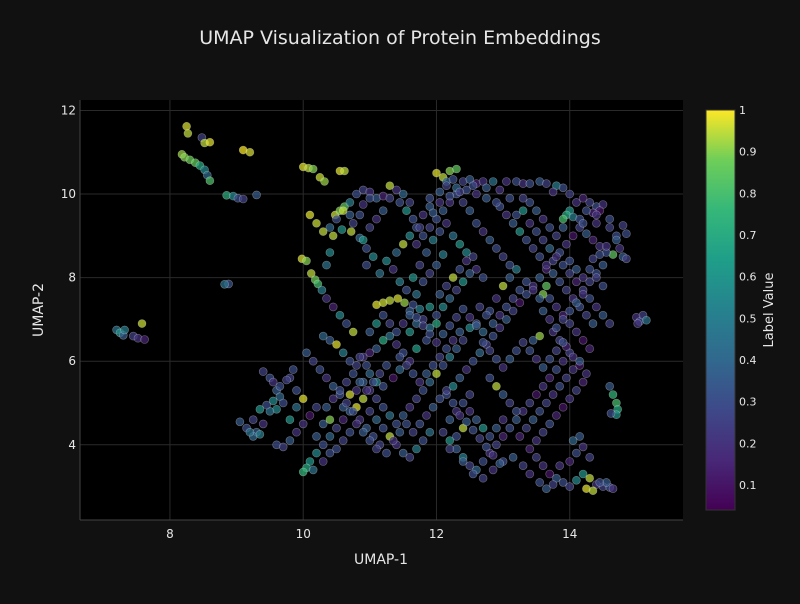 The image size is (800, 604). What do you see at coordinates (303, 534) in the screenshot?
I see `x-tick-label: 10` at bounding box center [303, 534].